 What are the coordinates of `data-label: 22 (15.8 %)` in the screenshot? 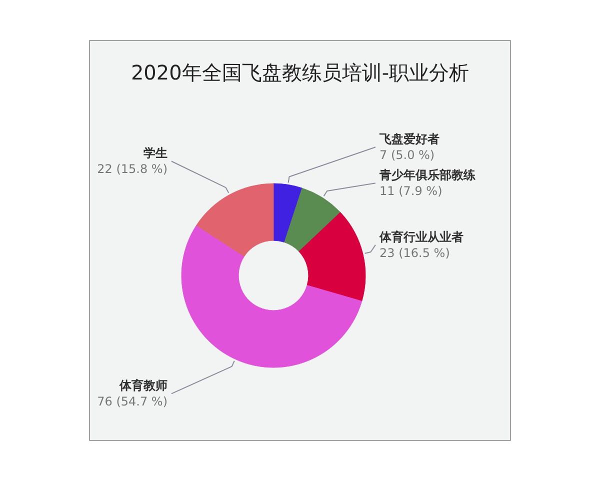 It's located at (132, 169).